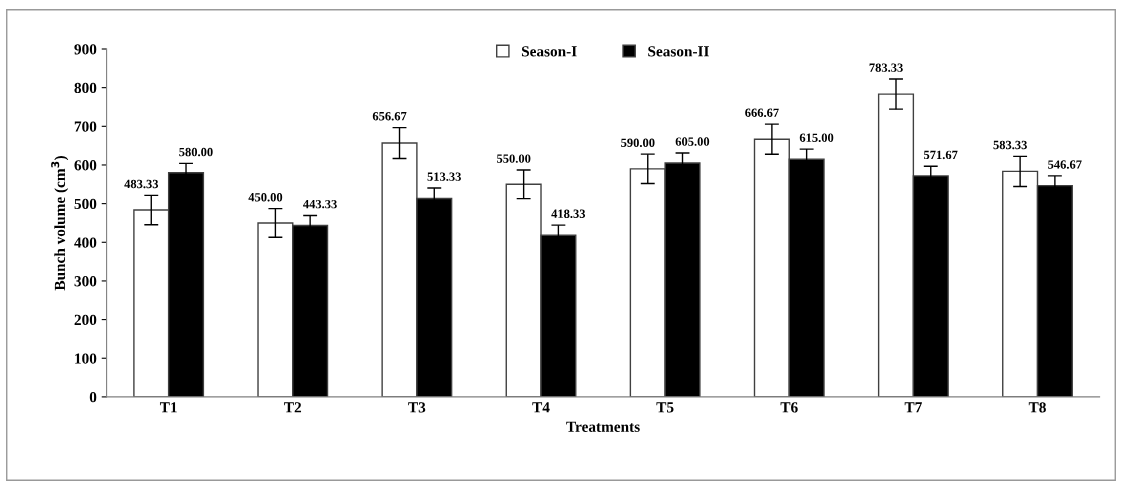 Image resolution: width=1122 pixels, height=490 pixels. I want to click on legend-label: Season-II, so click(678, 51).